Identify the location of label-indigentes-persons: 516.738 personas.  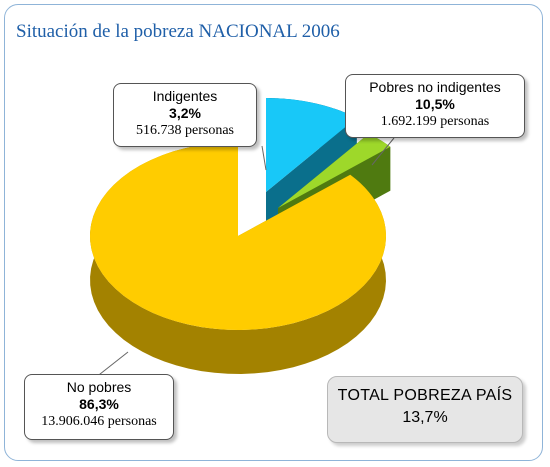
(185, 130).